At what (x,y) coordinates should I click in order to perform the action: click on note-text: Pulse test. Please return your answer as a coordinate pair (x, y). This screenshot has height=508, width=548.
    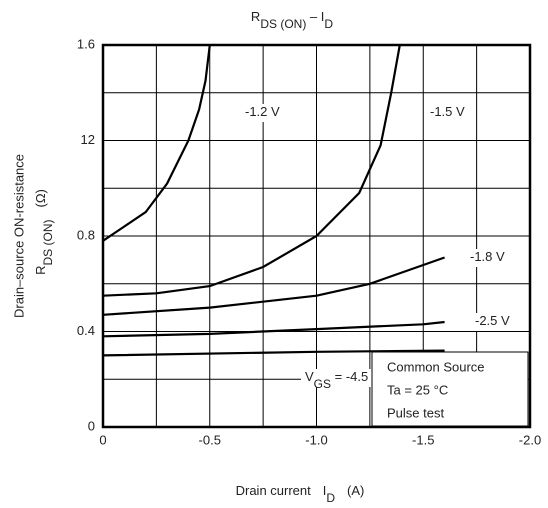
    Looking at the image, I should click on (415, 412).